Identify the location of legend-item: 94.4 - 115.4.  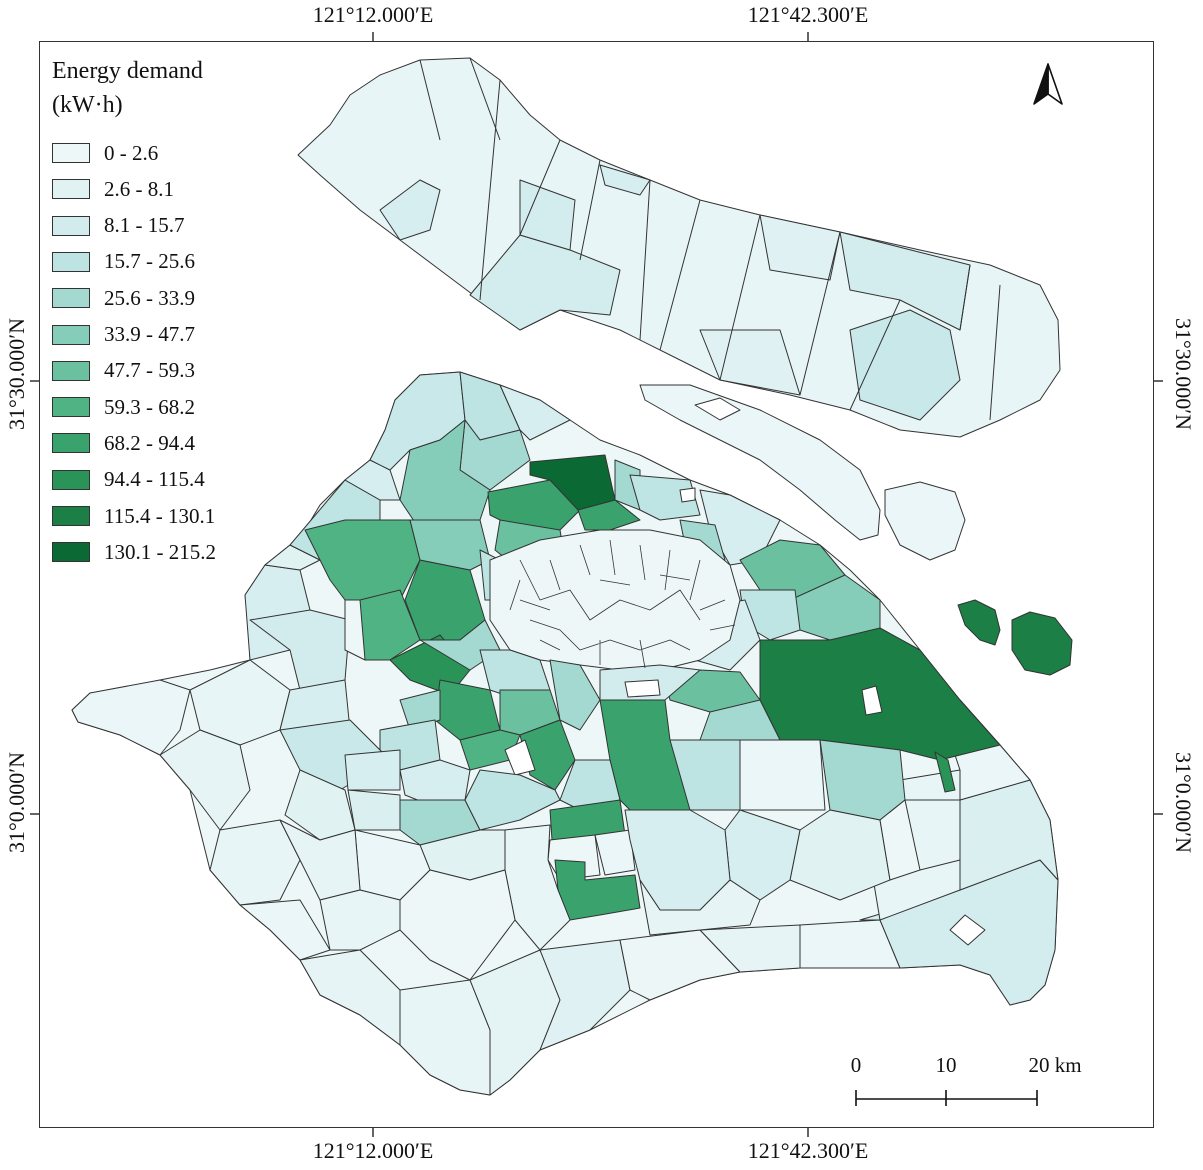
(128, 479).